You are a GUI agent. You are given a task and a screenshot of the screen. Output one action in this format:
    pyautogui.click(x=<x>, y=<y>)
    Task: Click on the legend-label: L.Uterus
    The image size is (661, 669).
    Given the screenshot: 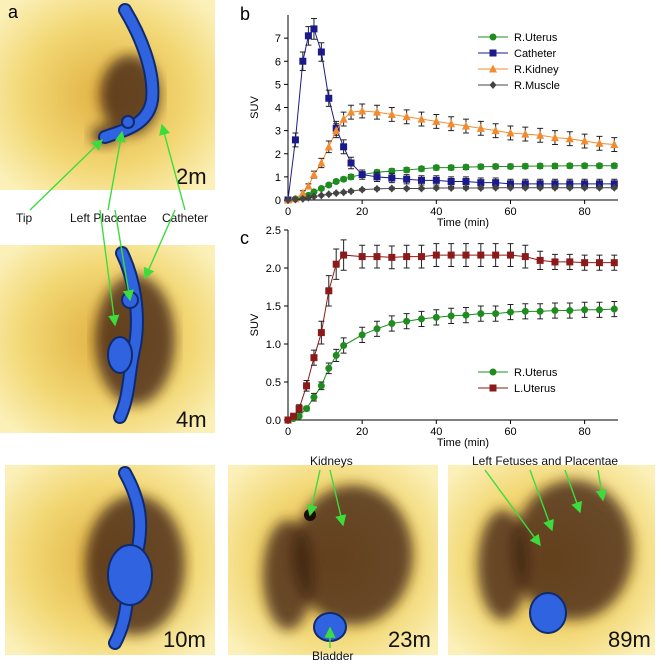 What is the action you would take?
    pyautogui.click(x=535, y=389)
    